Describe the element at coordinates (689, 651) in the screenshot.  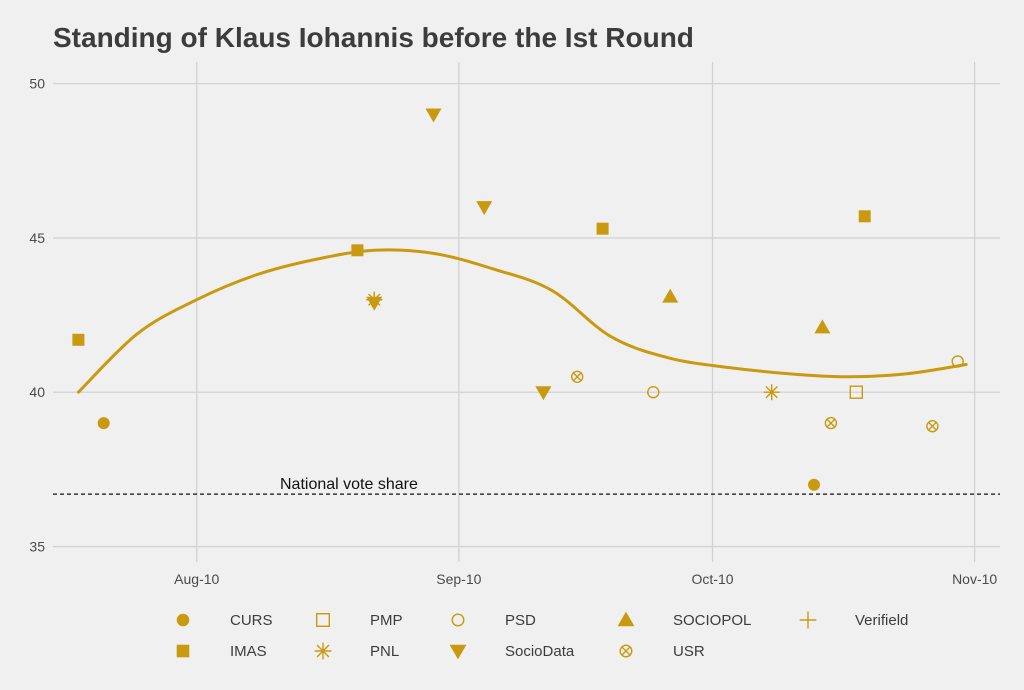
I see `legend-label: USR` at that location.